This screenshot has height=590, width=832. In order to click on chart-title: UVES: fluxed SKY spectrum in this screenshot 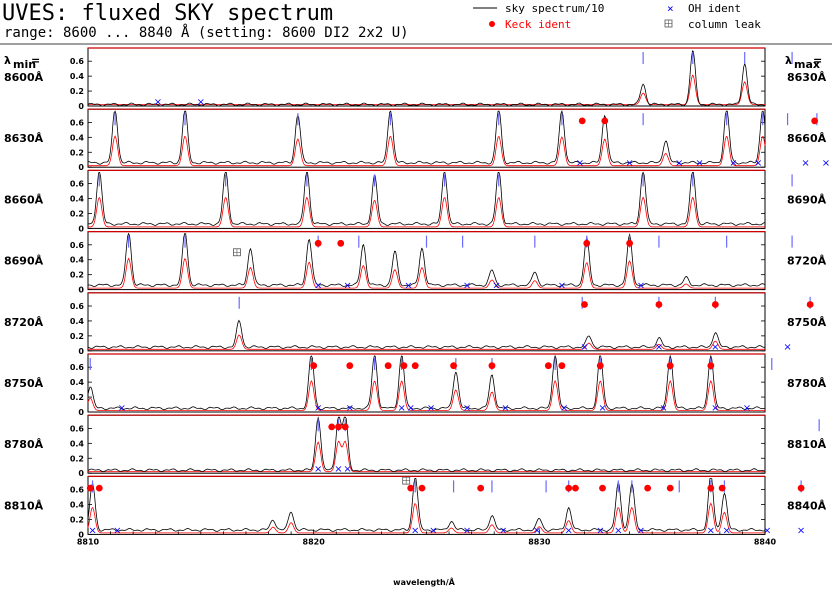, I will do `click(167, 13)`.